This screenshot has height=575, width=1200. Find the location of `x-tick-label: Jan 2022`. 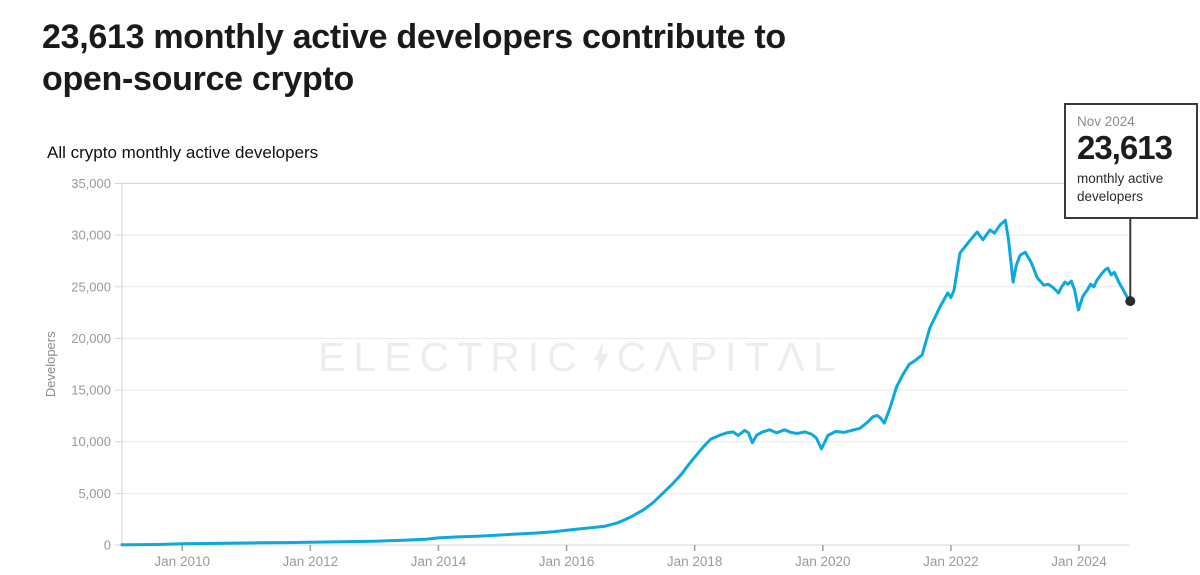

x-tick-label: Jan 2022 is located at coordinates (951, 561).